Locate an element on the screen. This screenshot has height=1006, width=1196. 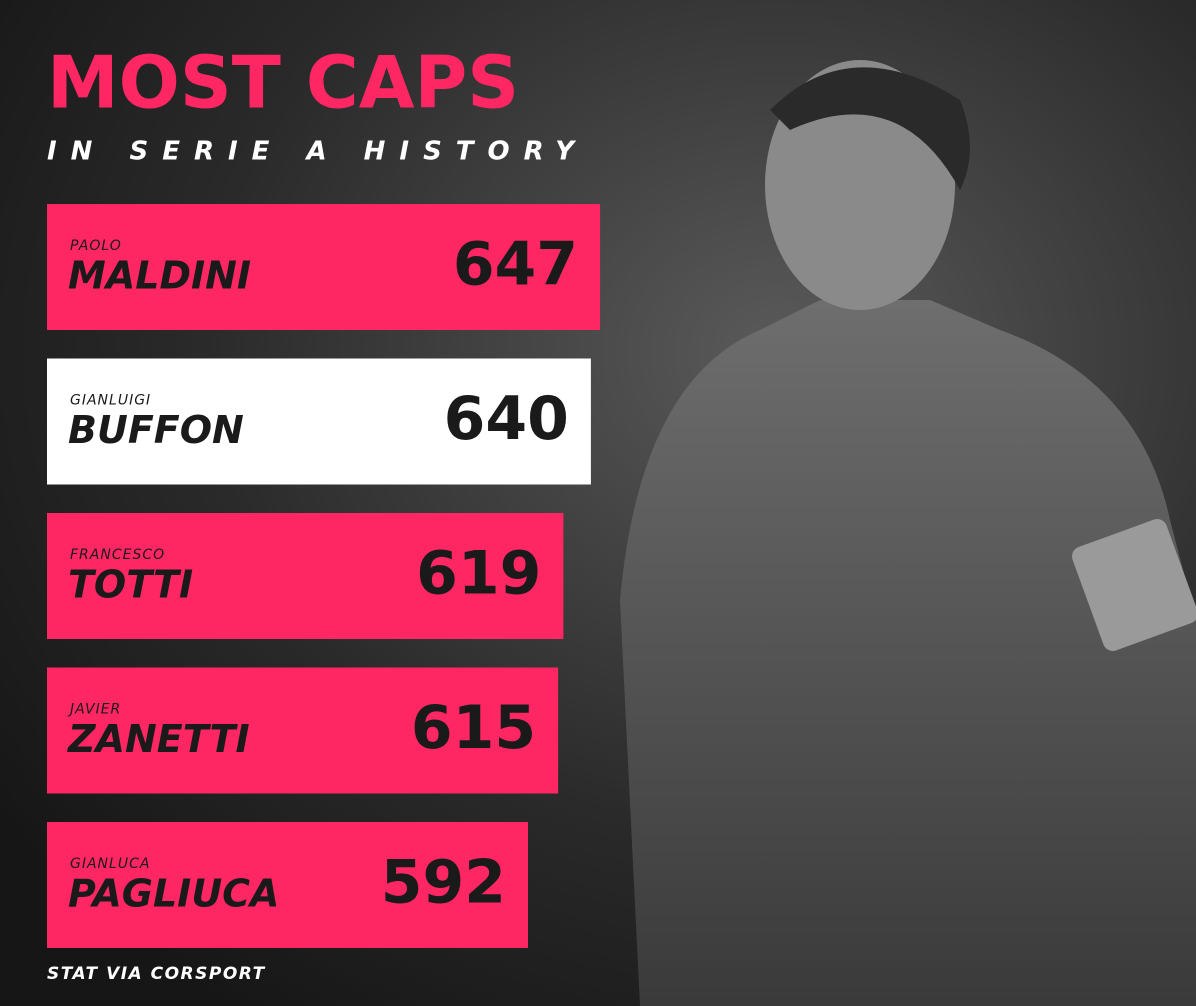
source-note: STAT VIA CORSPORT is located at coordinates (156, 974).